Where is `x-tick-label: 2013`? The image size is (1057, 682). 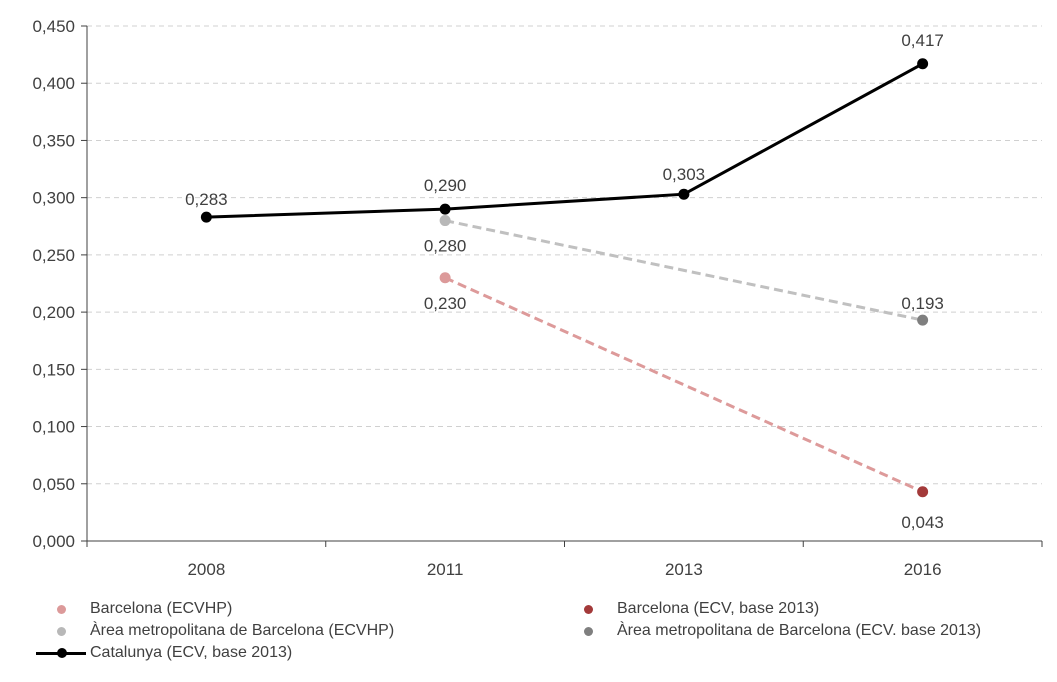
x-tick-label: 2013 is located at coordinates (684, 569).